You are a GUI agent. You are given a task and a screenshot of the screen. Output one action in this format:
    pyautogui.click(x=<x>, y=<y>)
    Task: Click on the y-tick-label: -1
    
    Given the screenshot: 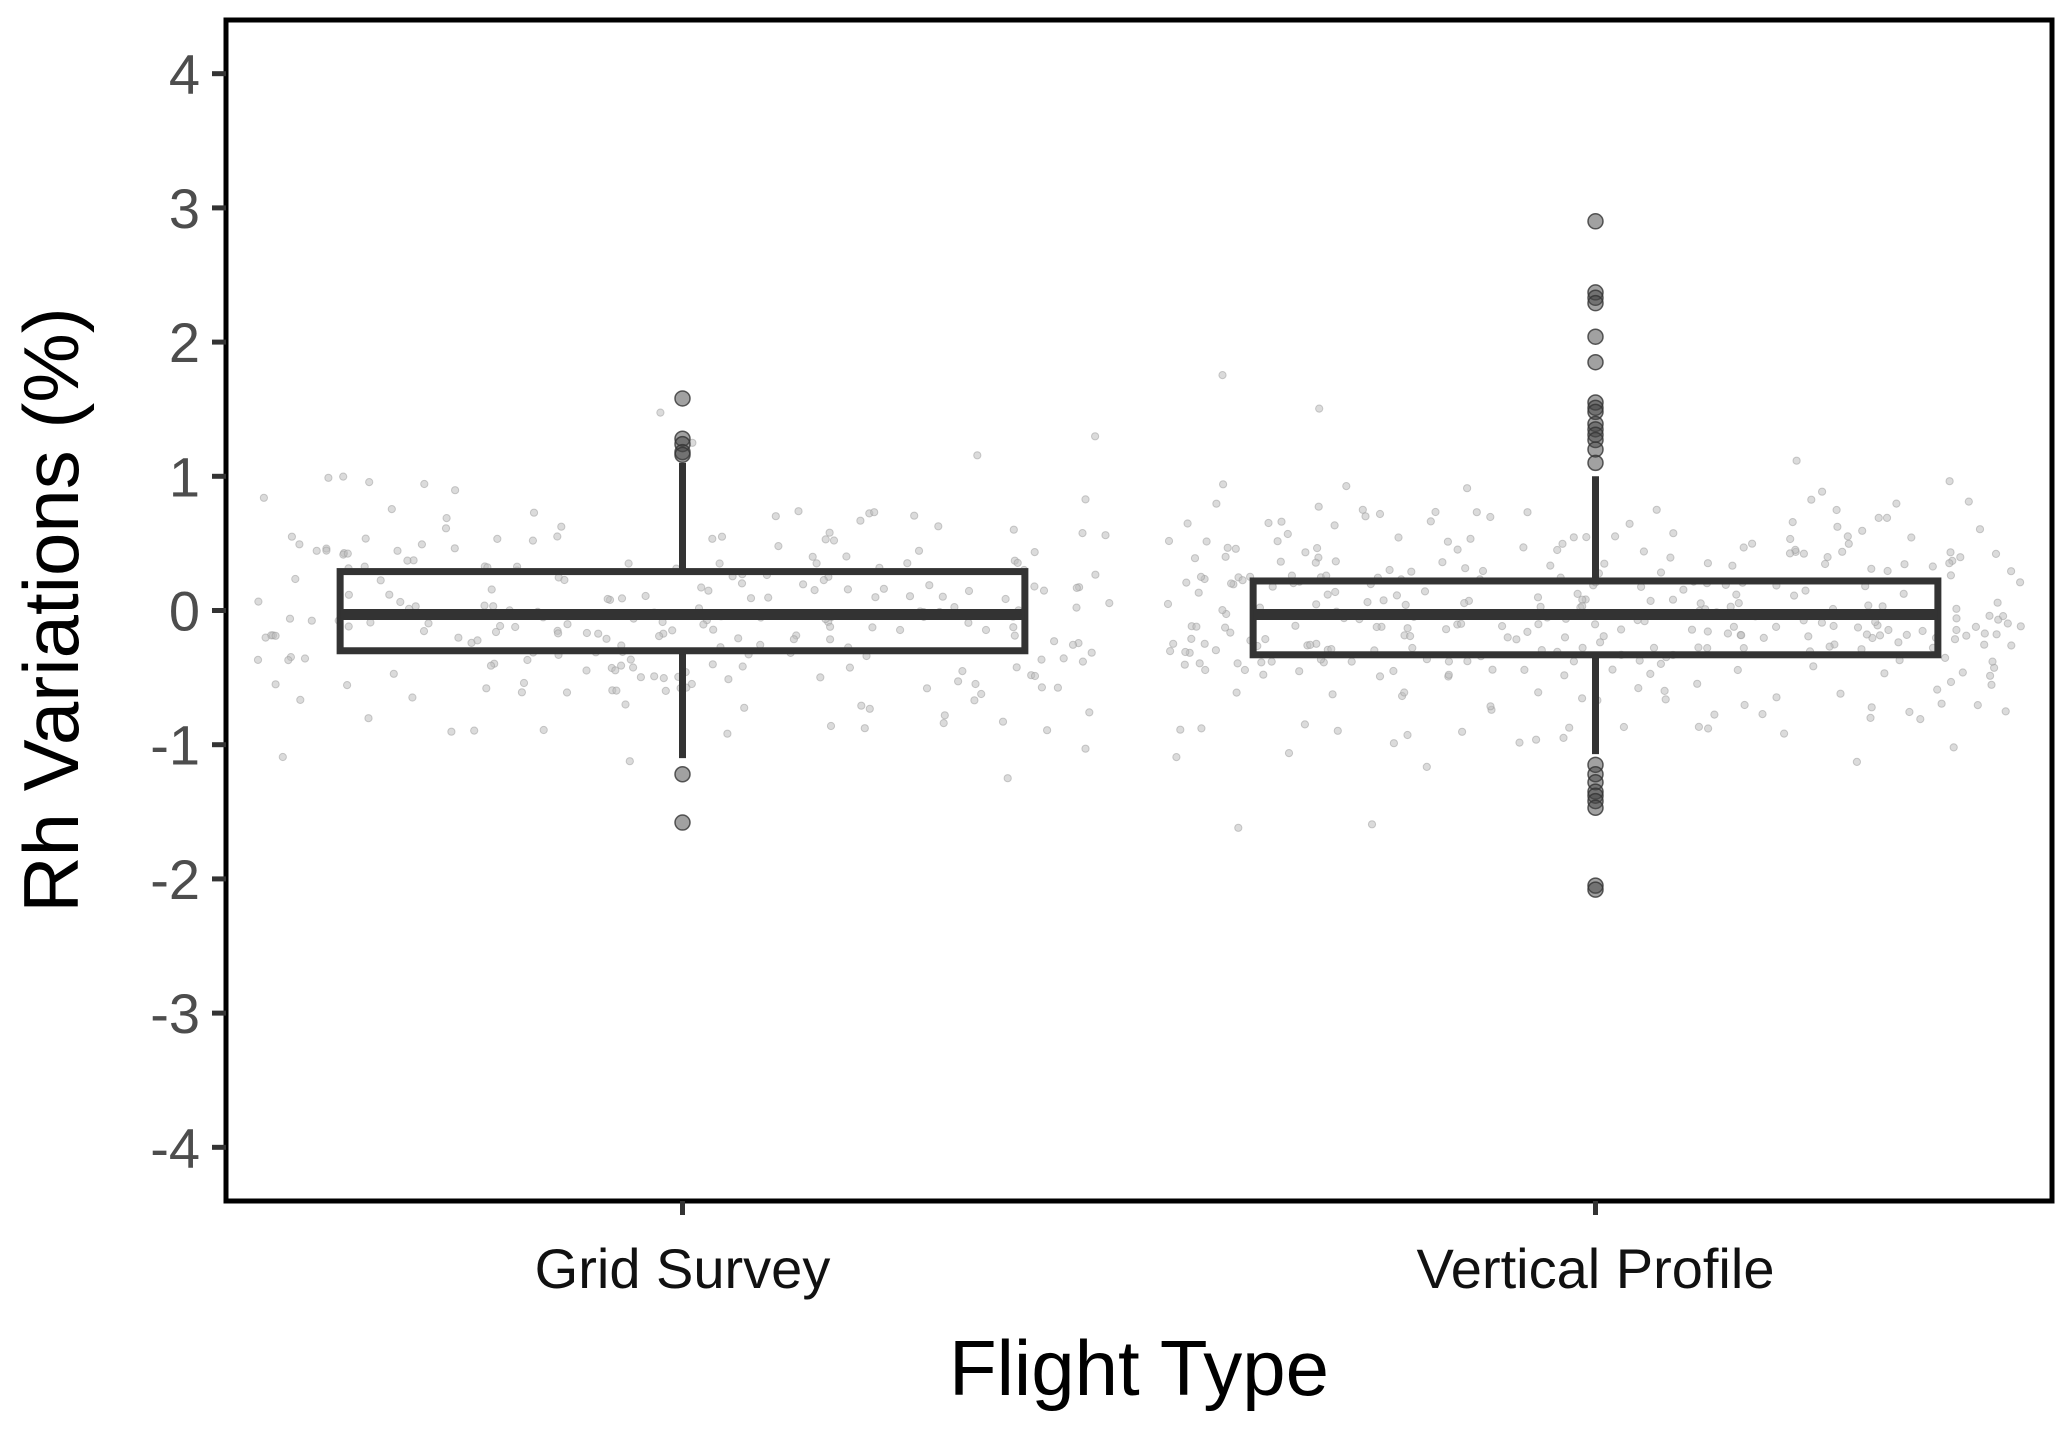 What is the action you would take?
    pyautogui.click(x=175, y=745)
    